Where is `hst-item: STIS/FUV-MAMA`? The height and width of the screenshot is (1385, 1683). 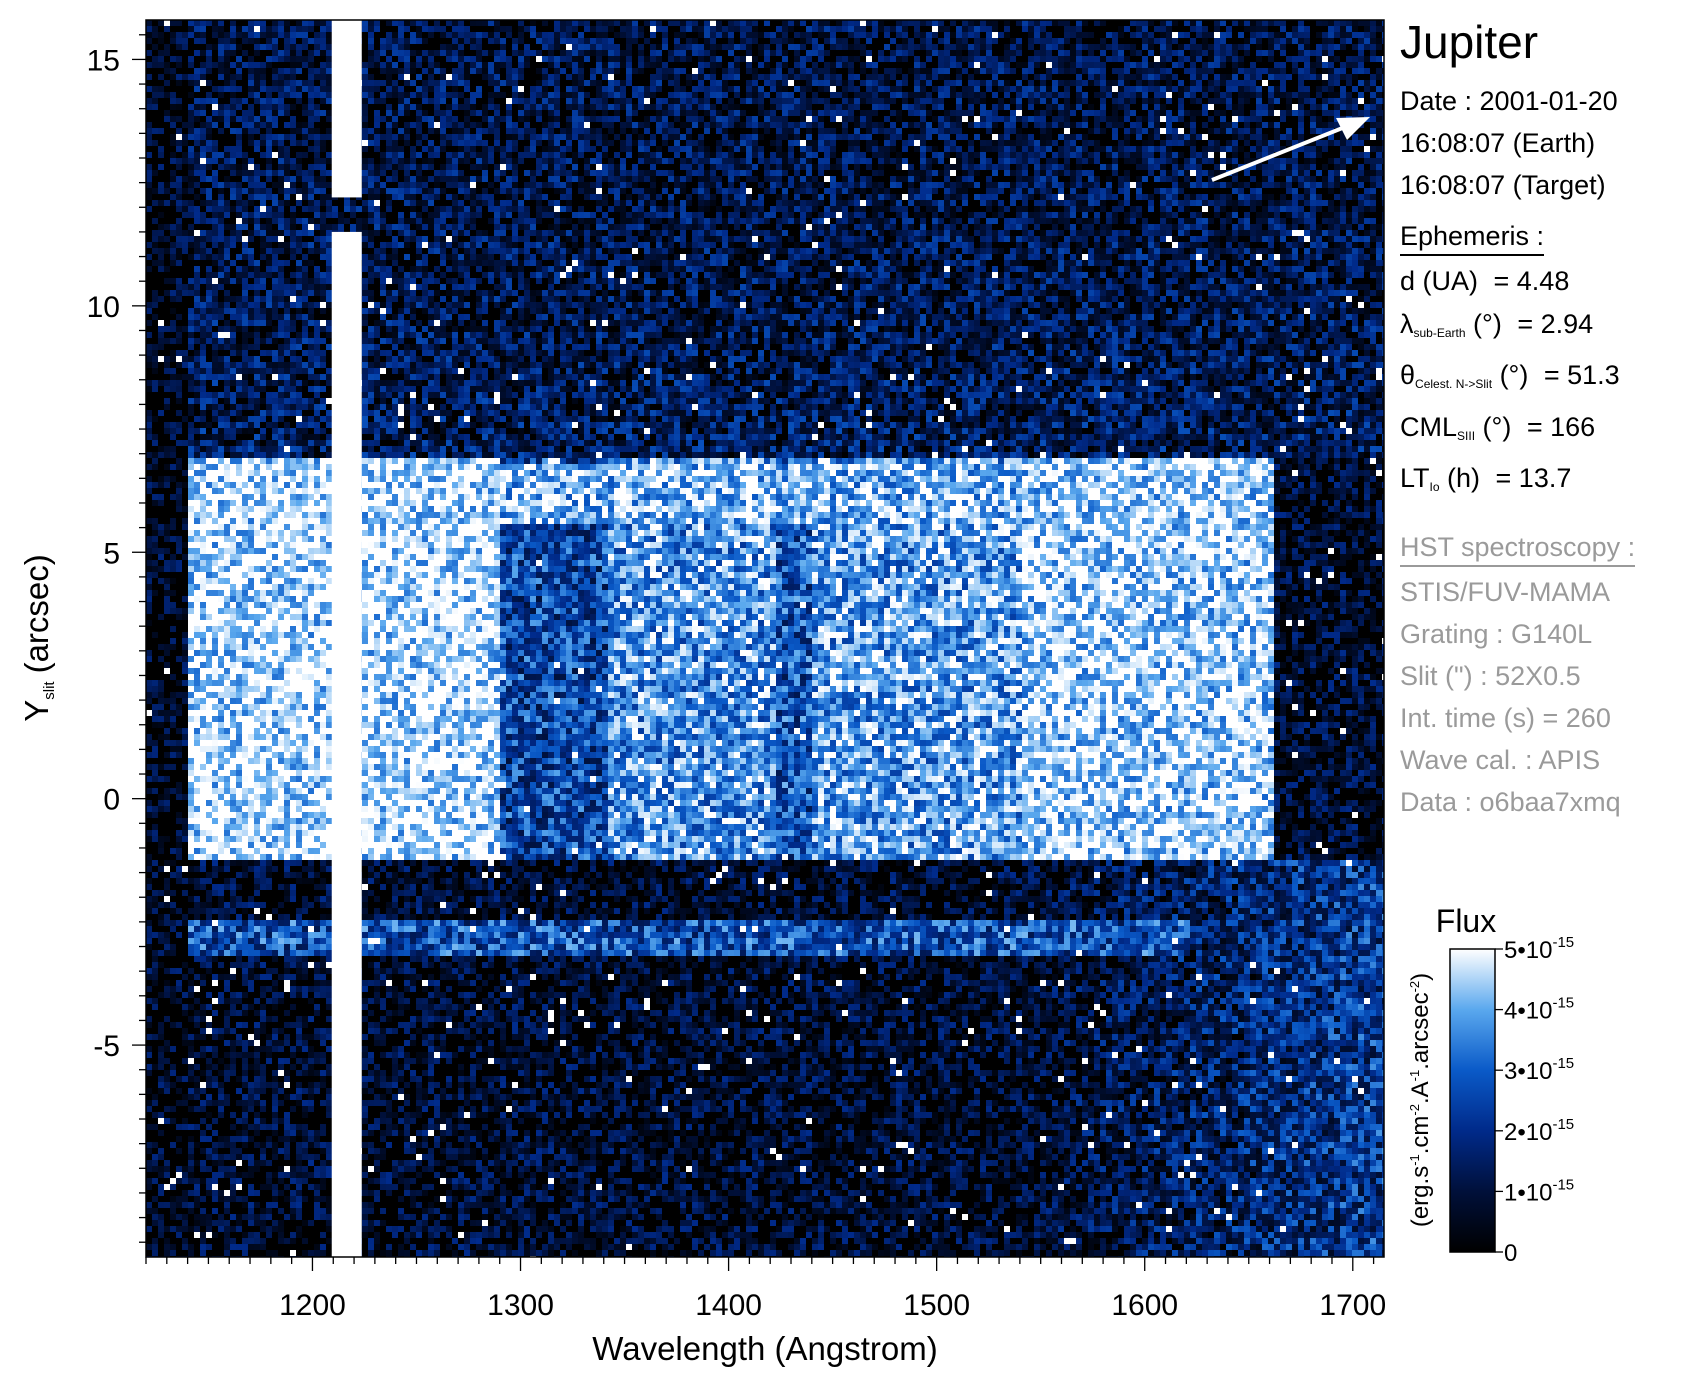 hst-item: STIS/FUV-MAMA is located at coordinates (1540, 592).